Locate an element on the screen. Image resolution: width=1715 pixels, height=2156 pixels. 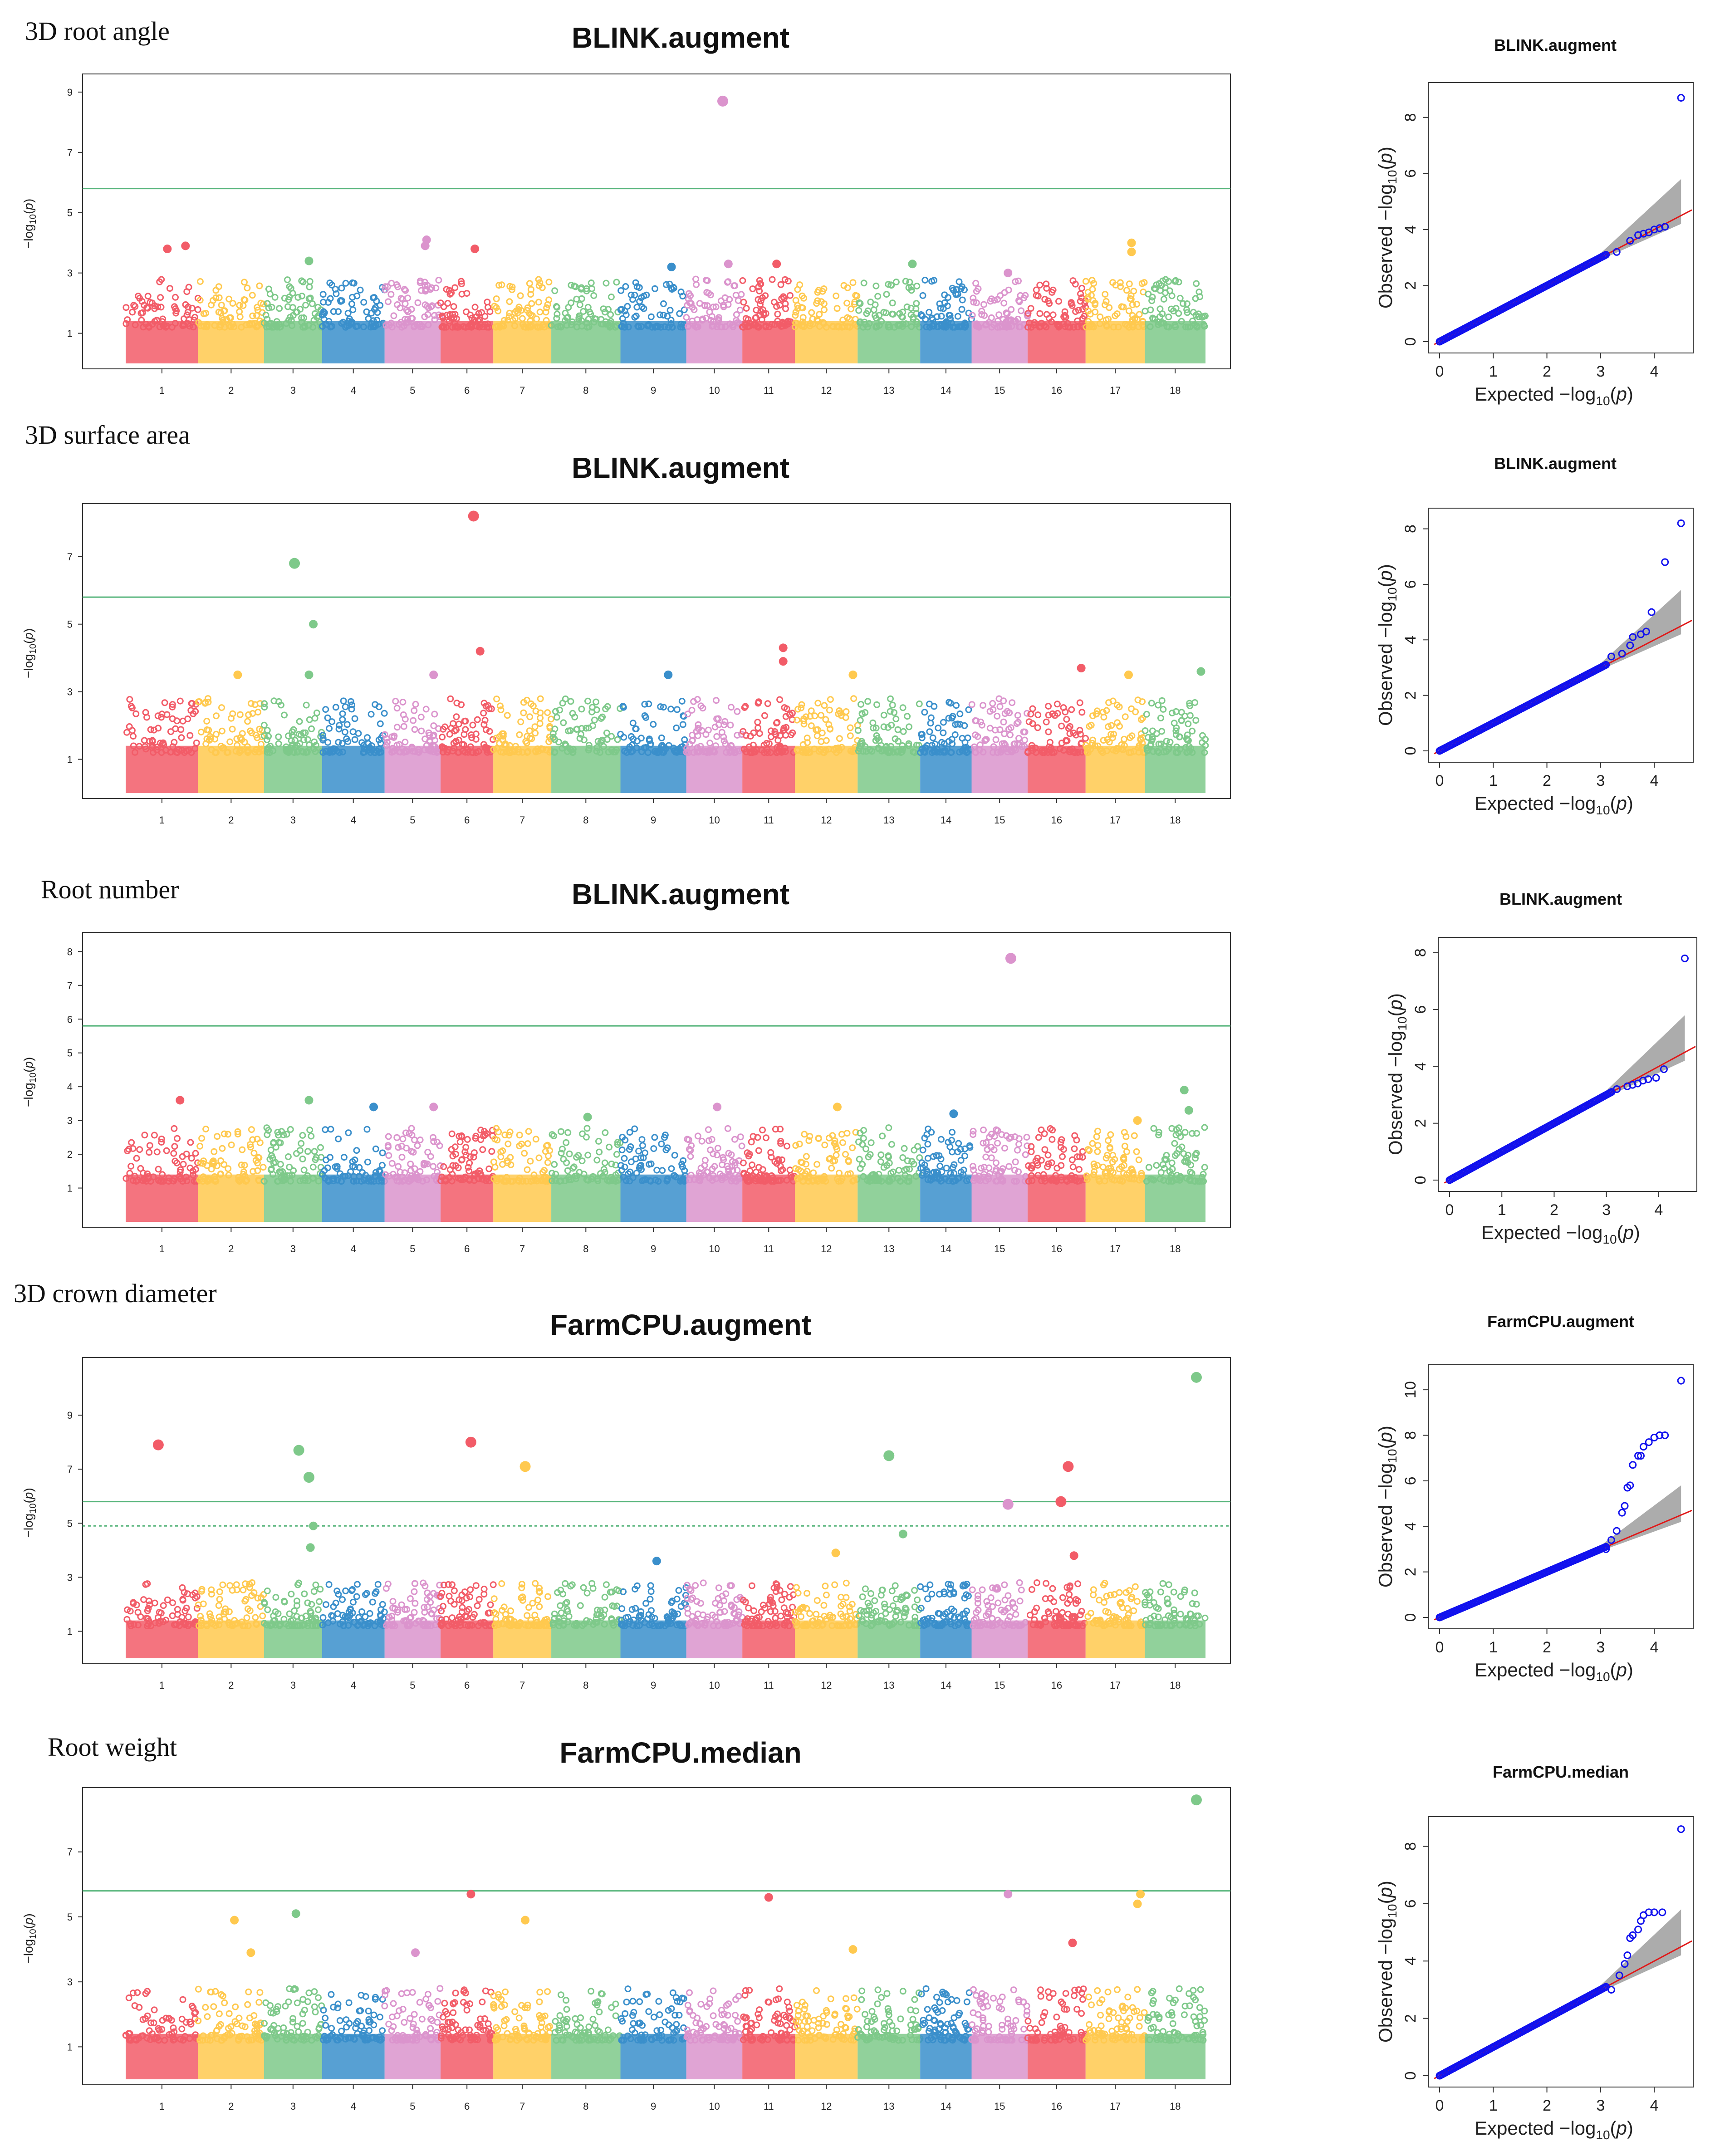
y-tick-label: 7 is located at coordinates (70, 985).